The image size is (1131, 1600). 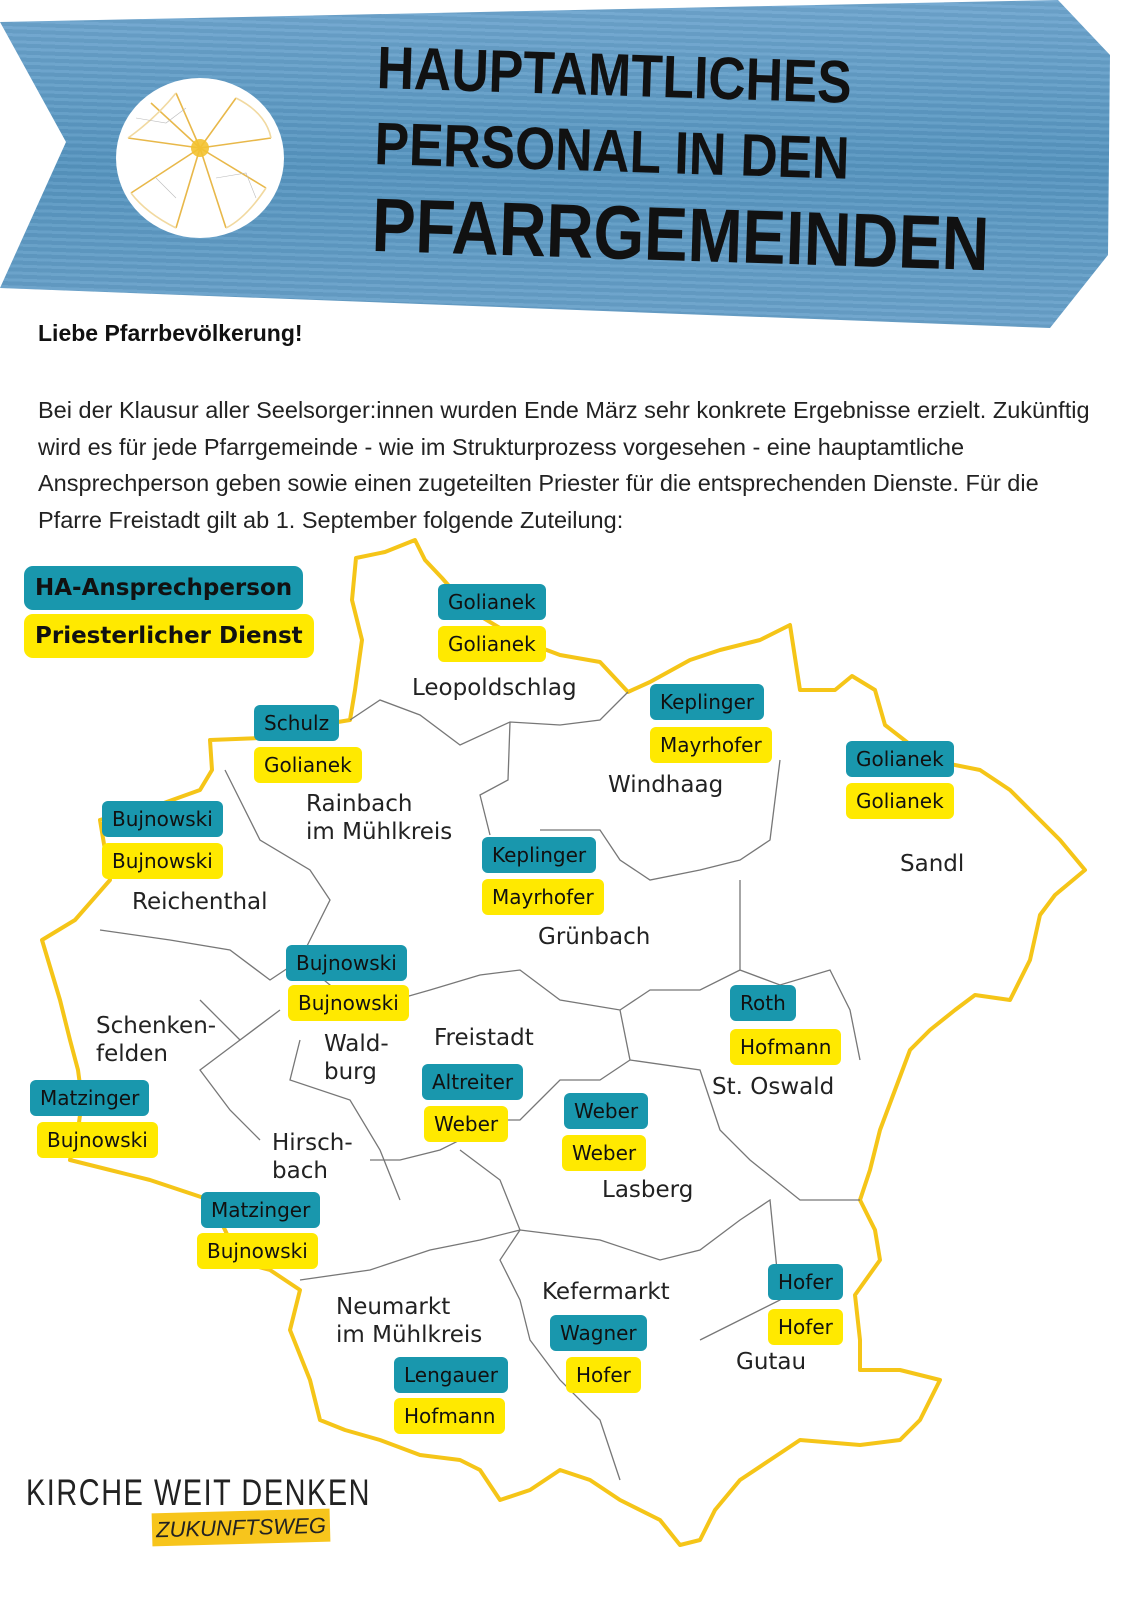 I want to click on legend-contact: HA-Ansprechperson, so click(x=164, y=588).